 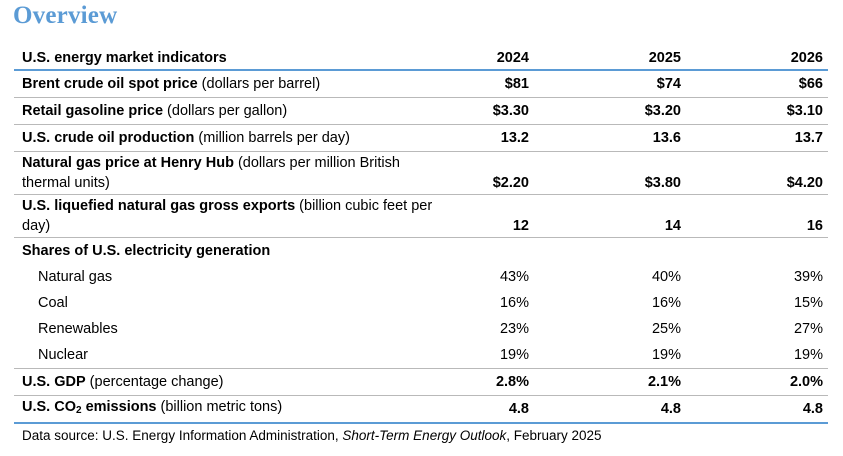 What do you see at coordinates (808, 329) in the screenshot?
I see `row-value: 27%` at bounding box center [808, 329].